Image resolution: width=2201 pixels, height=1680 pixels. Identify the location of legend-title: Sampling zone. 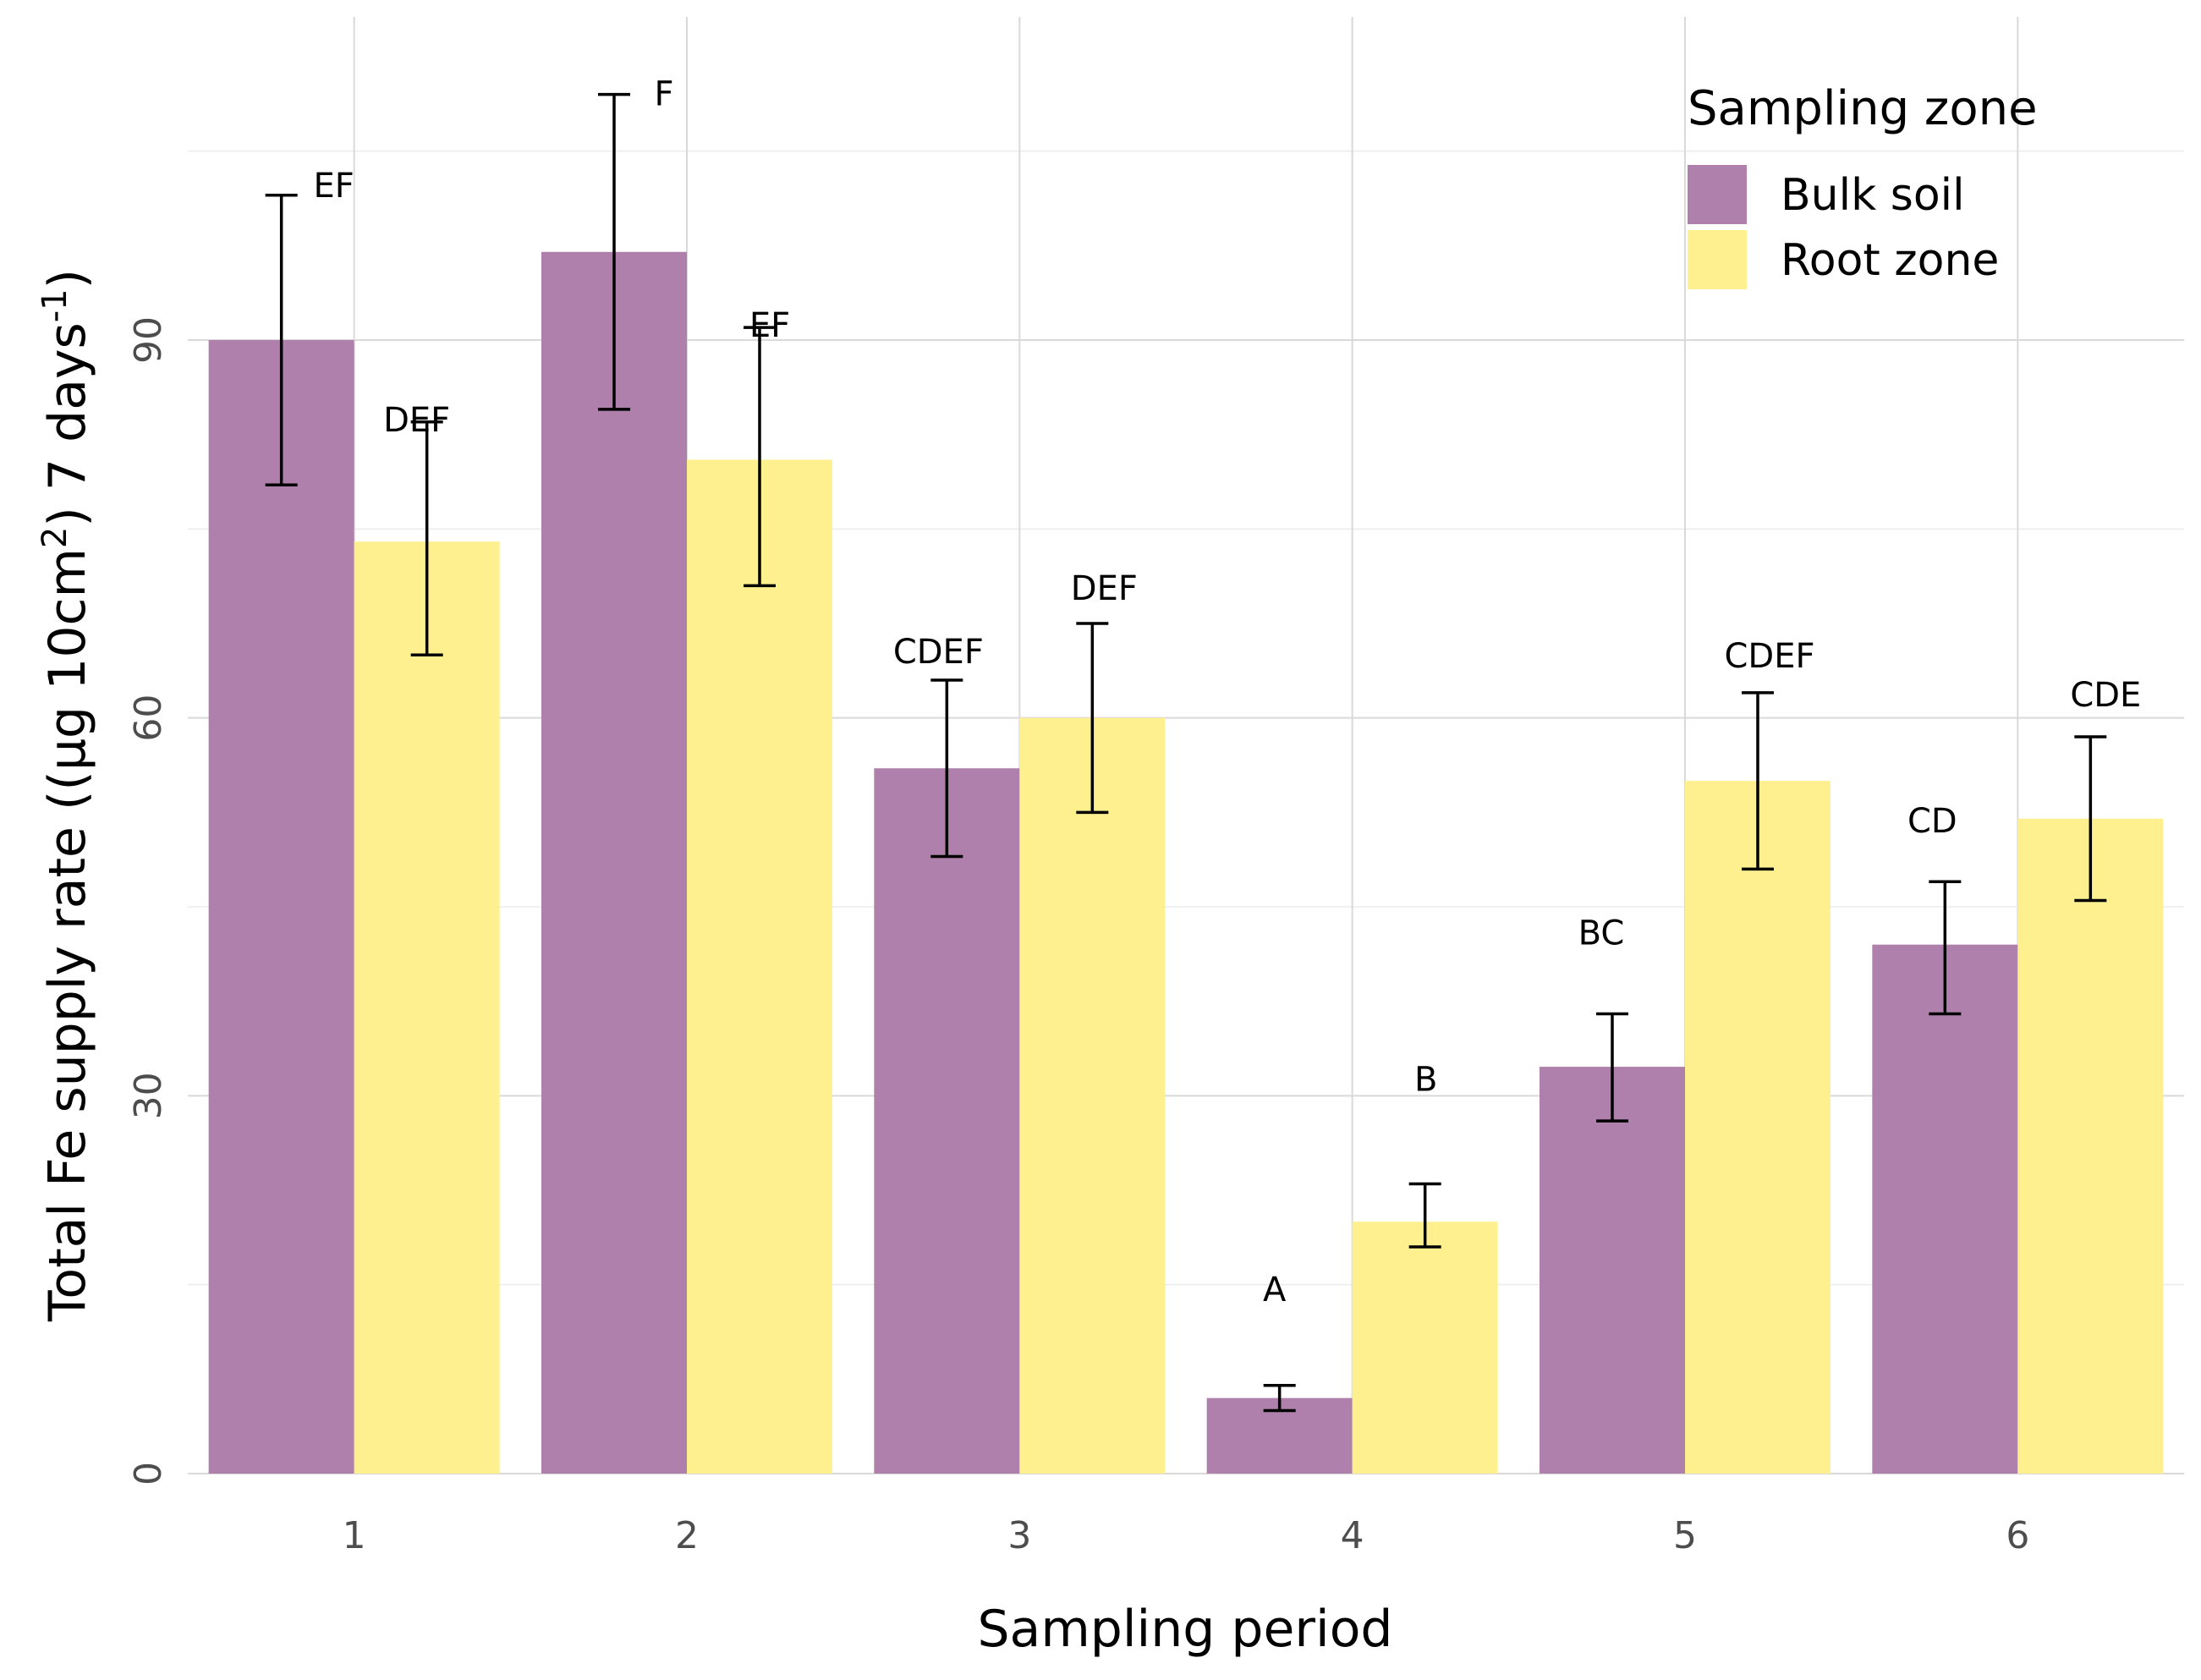
(1863, 108).